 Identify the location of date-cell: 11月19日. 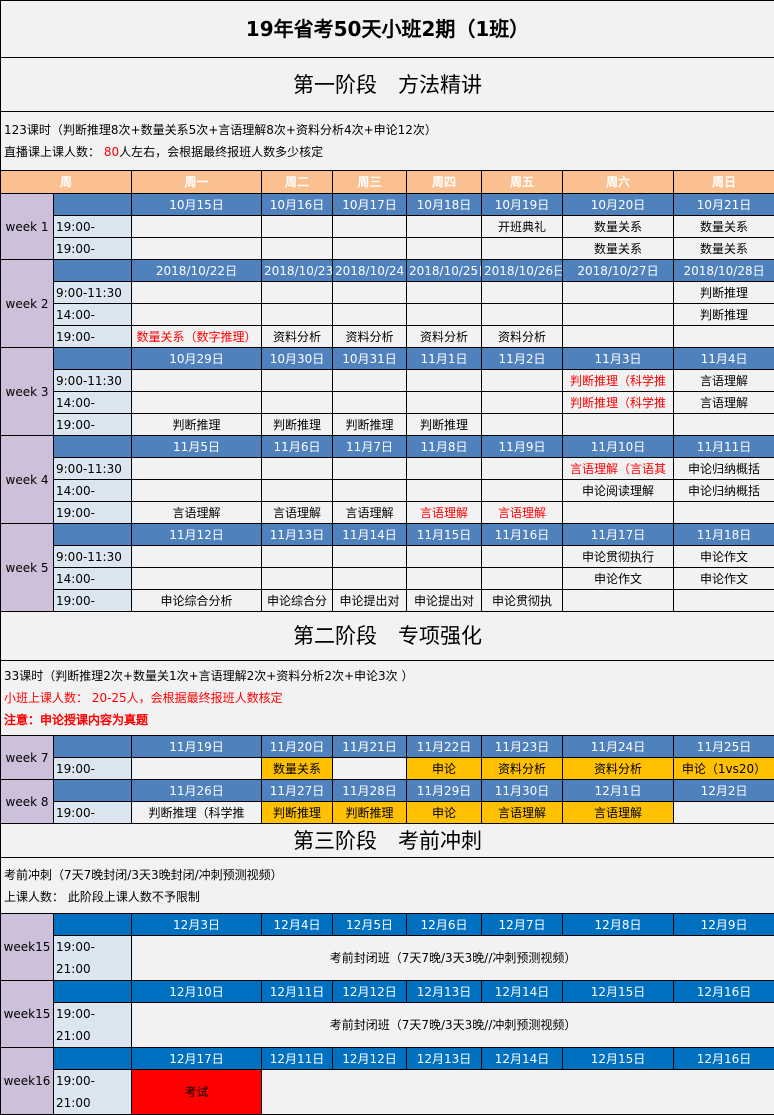
(197, 747).